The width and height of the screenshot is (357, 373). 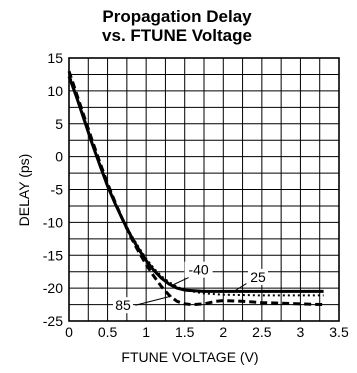 What do you see at coordinates (177, 35) in the screenshot?
I see `chart-title-line-2: vs. FTUNE Voltage` at bounding box center [177, 35].